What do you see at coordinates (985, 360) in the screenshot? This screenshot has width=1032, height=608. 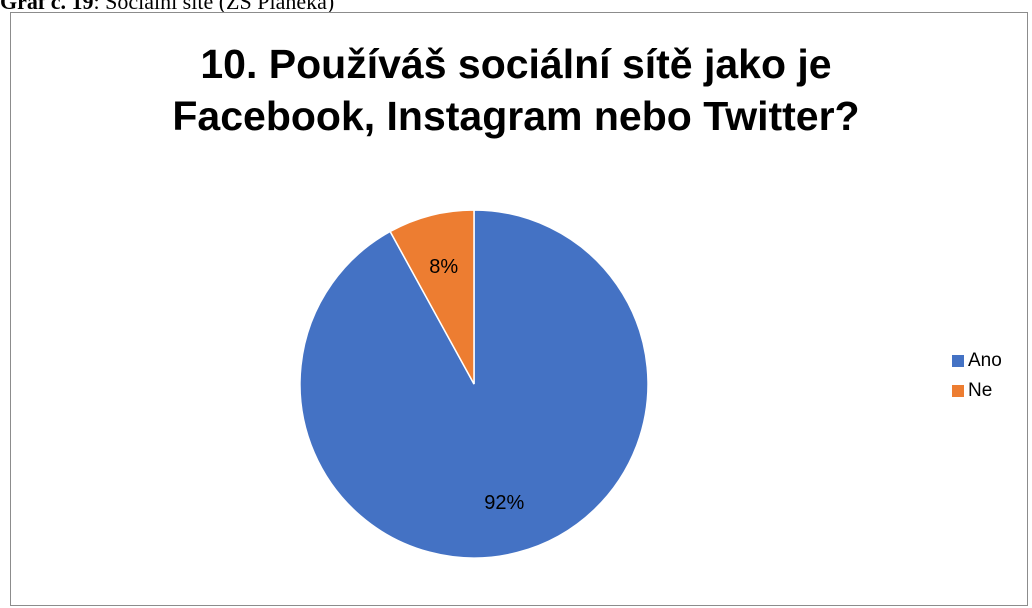 I see `legend-label-ano: Ano` at bounding box center [985, 360].